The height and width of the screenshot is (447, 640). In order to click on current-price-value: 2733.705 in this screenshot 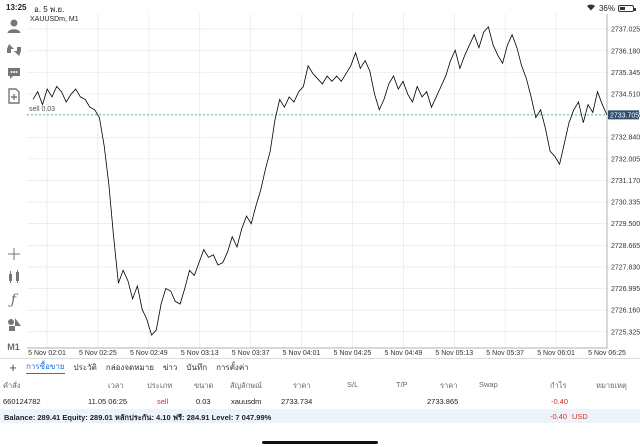, I will do `click(624, 115)`.